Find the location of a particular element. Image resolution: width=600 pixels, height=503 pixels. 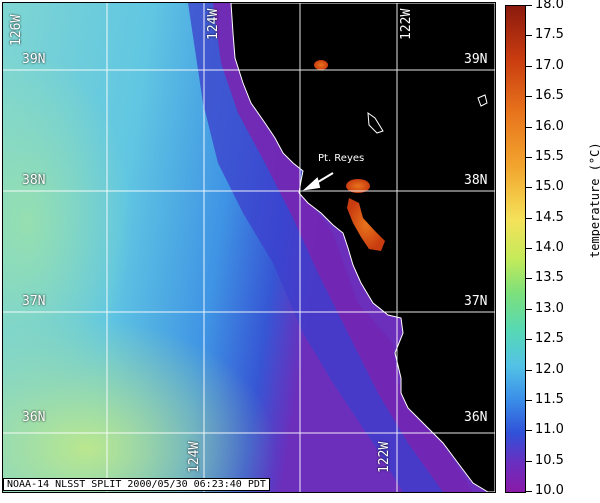

san-pablo-bay is located at coordinates (358, 186).